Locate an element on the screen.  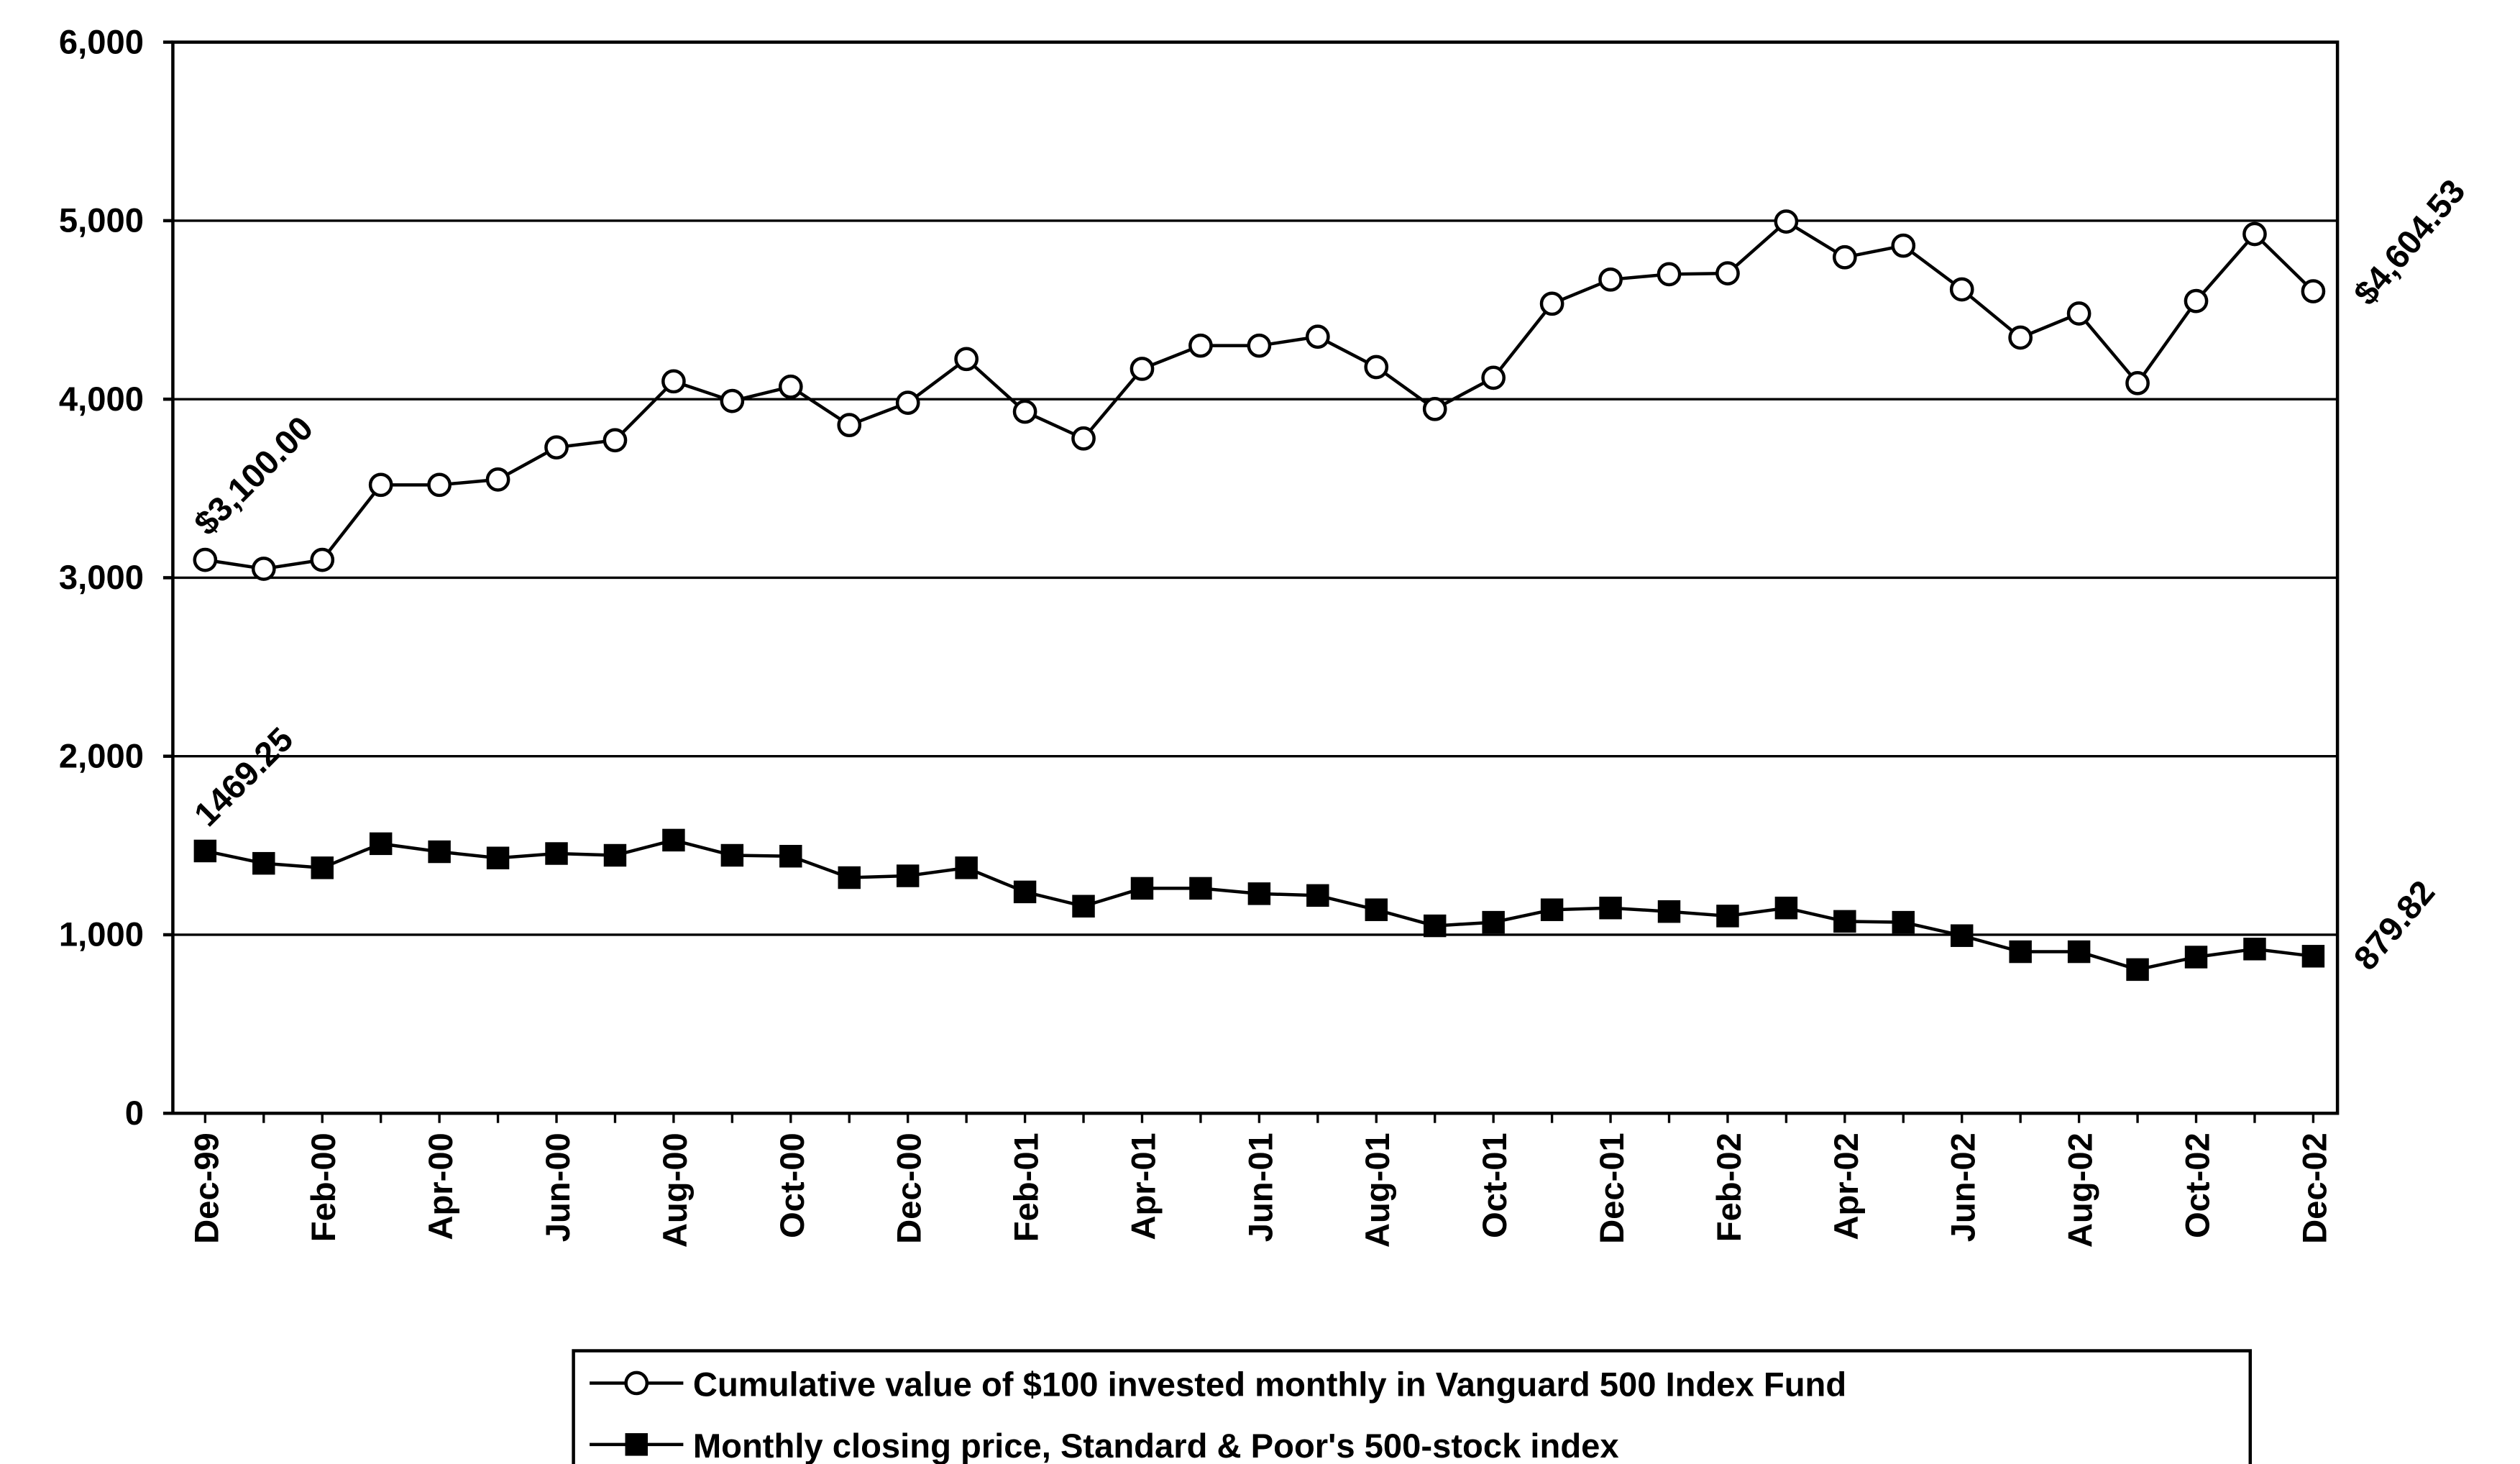
x-tick-label: Jun-00 is located at coordinates (558, 1187).